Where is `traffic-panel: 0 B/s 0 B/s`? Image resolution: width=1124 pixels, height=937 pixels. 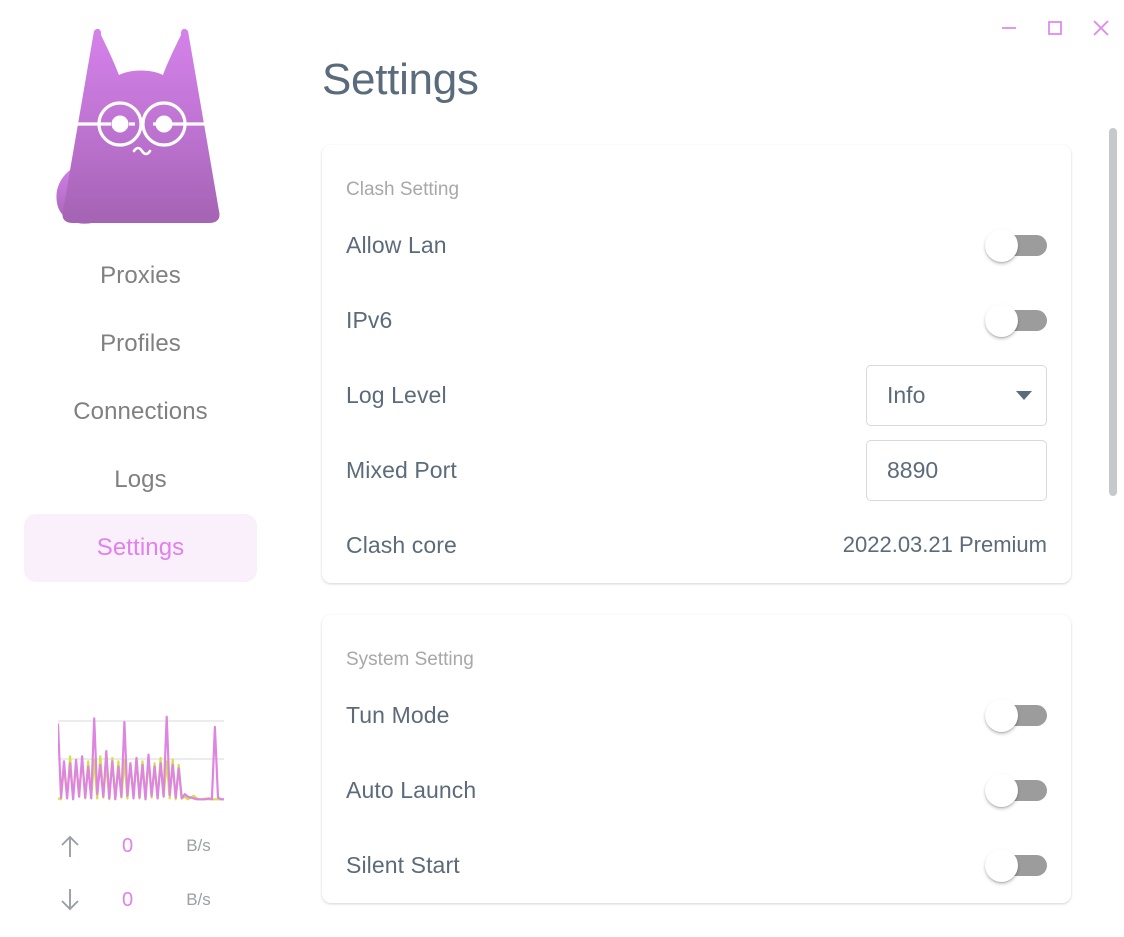
traffic-panel: 0 B/s 0 B/s is located at coordinates (140, 825).